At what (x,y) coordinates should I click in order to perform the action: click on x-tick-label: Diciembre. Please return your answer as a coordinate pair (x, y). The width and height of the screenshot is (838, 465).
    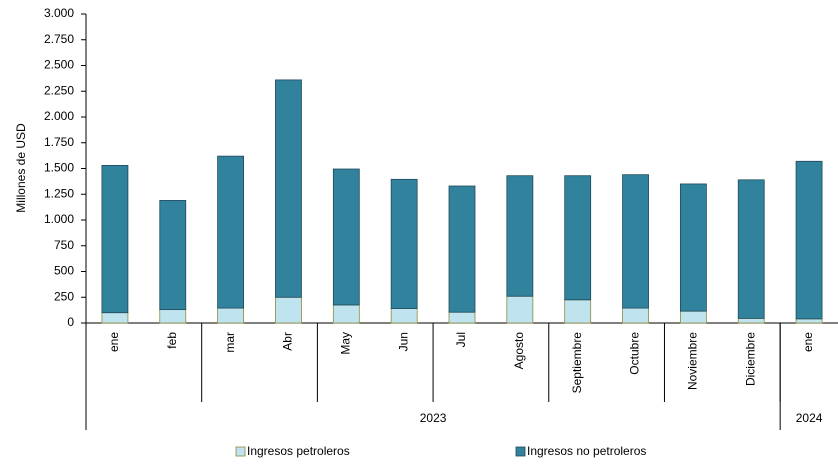
    Looking at the image, I should click on (750, 359).